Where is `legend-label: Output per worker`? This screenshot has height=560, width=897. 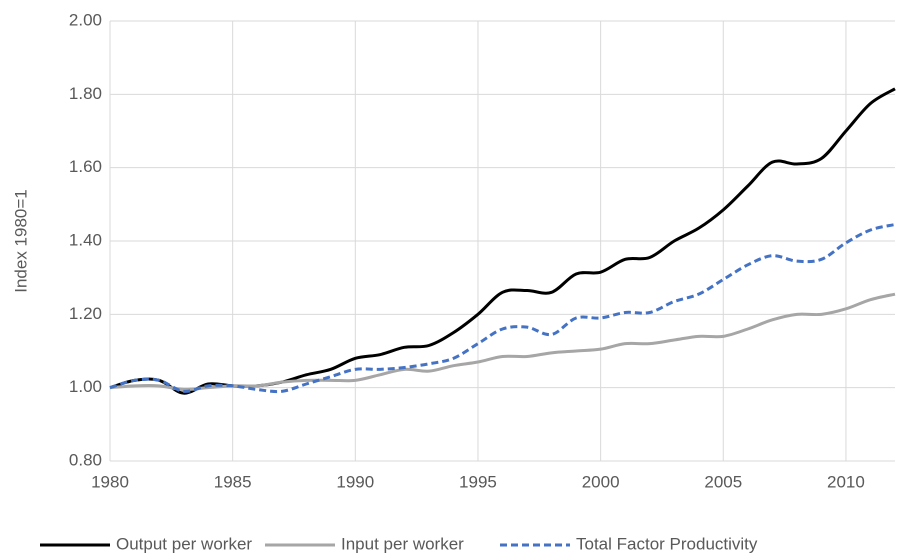
legend-label: Output per worker is located at coordinates (184, 543).